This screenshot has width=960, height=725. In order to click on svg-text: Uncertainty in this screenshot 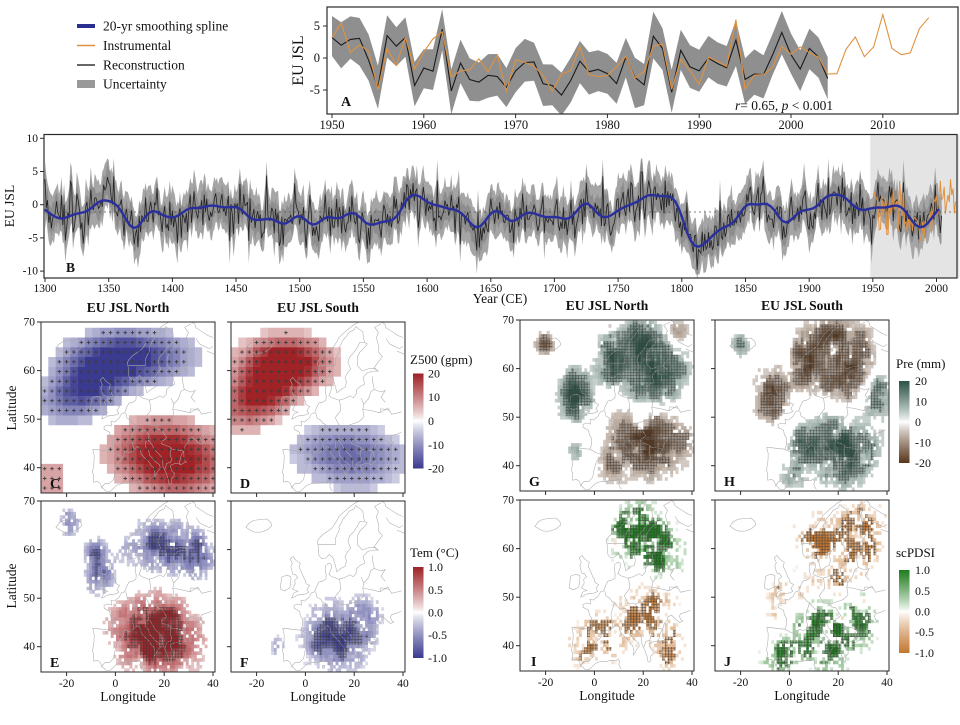, I will do `click(135, 84)`.